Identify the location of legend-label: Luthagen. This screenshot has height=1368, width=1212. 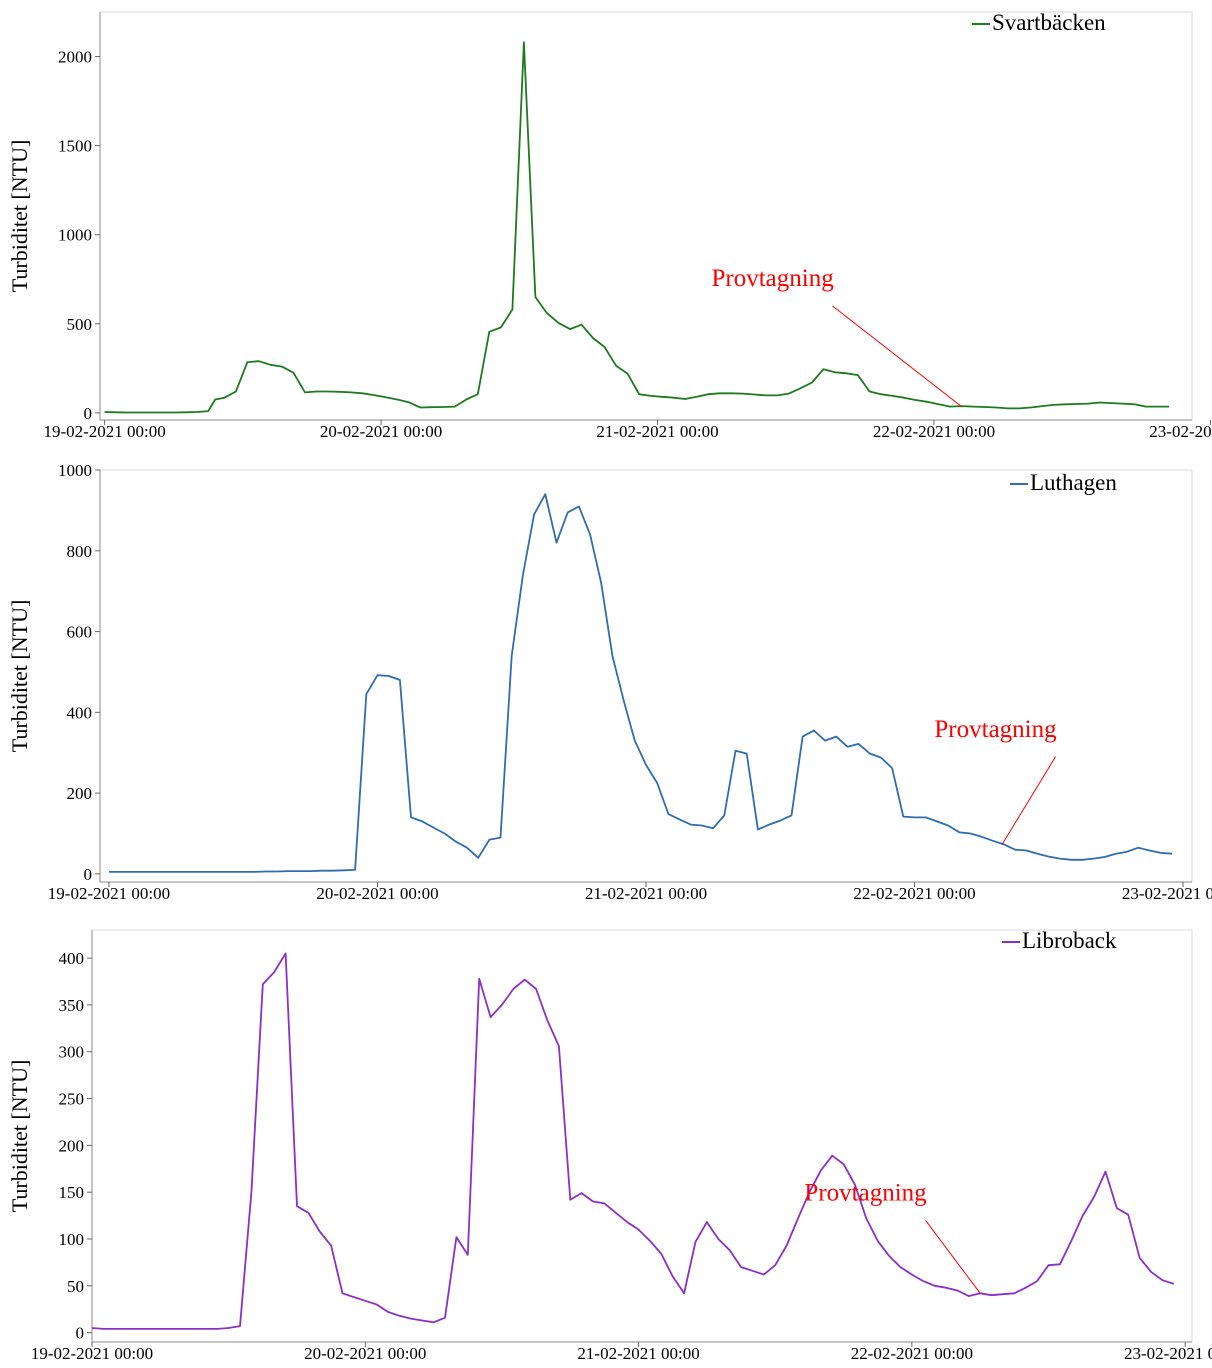
(1073, 482).